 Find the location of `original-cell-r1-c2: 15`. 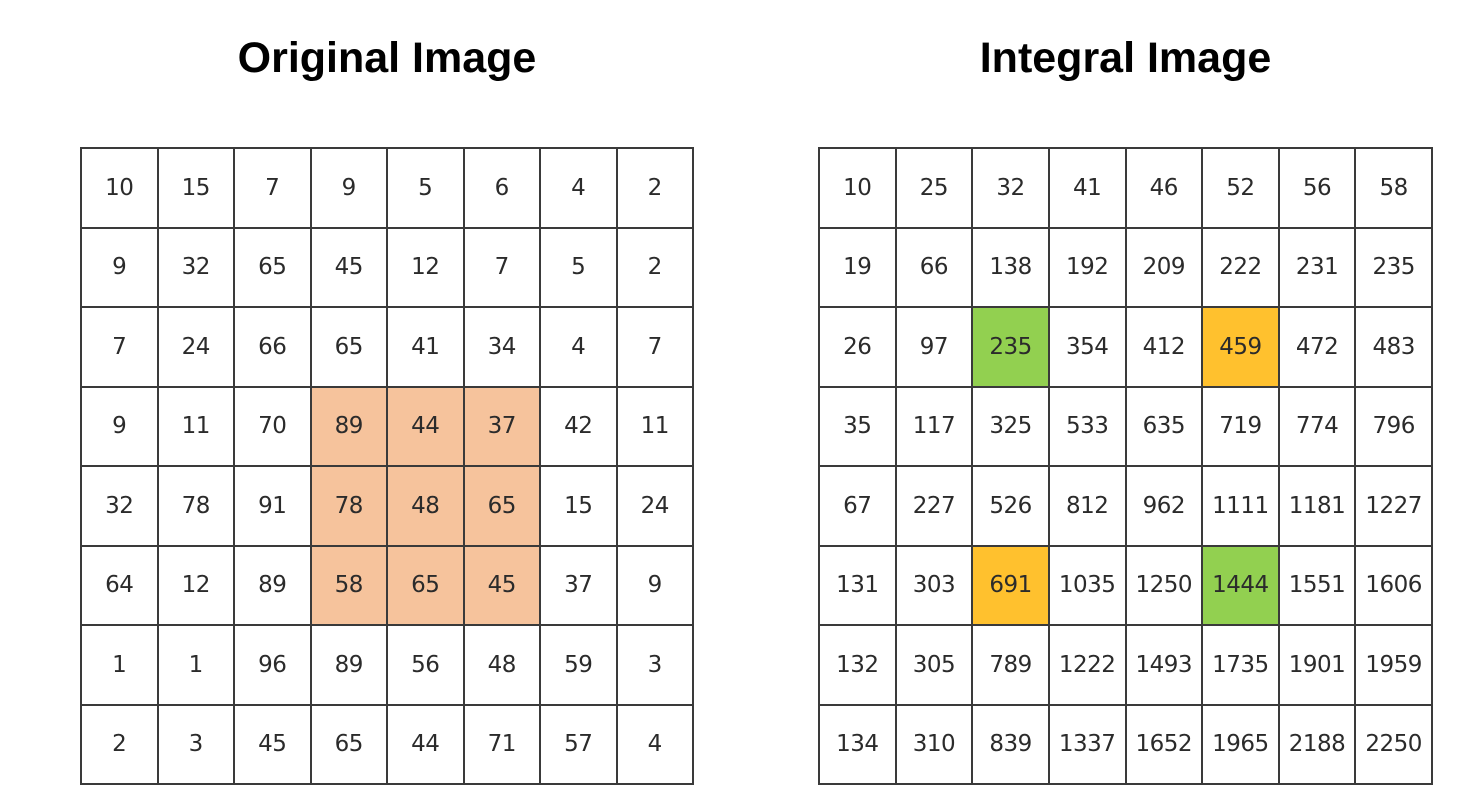

original-cell-r1-c2: 15 is located at coordinates (196, 189).